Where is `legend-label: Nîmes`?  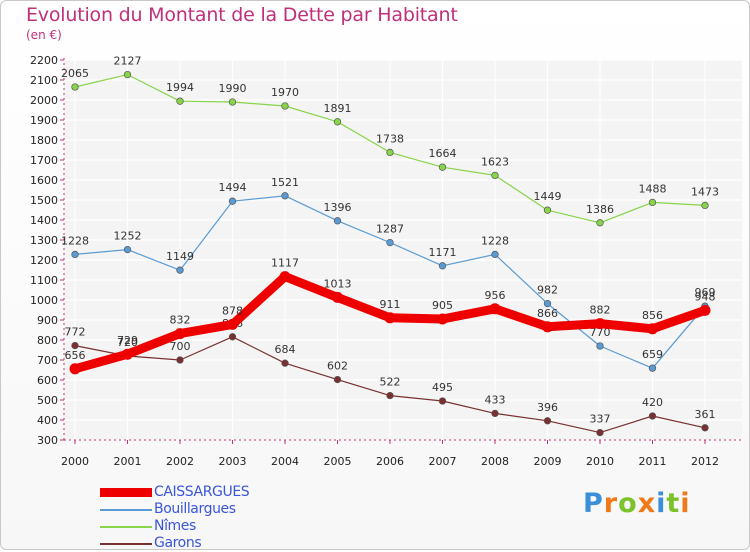 legend-label: Nîmes is located at coordinates (175, 526).